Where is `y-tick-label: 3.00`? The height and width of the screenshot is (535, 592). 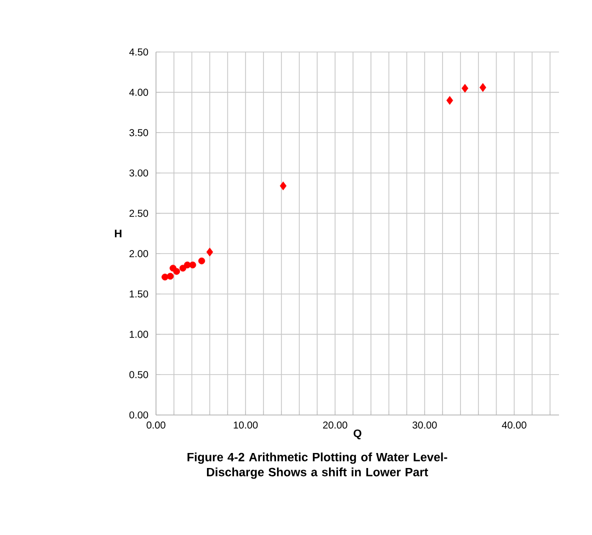 y-tick-label: 3.00 is located at coordinates (138, 173).